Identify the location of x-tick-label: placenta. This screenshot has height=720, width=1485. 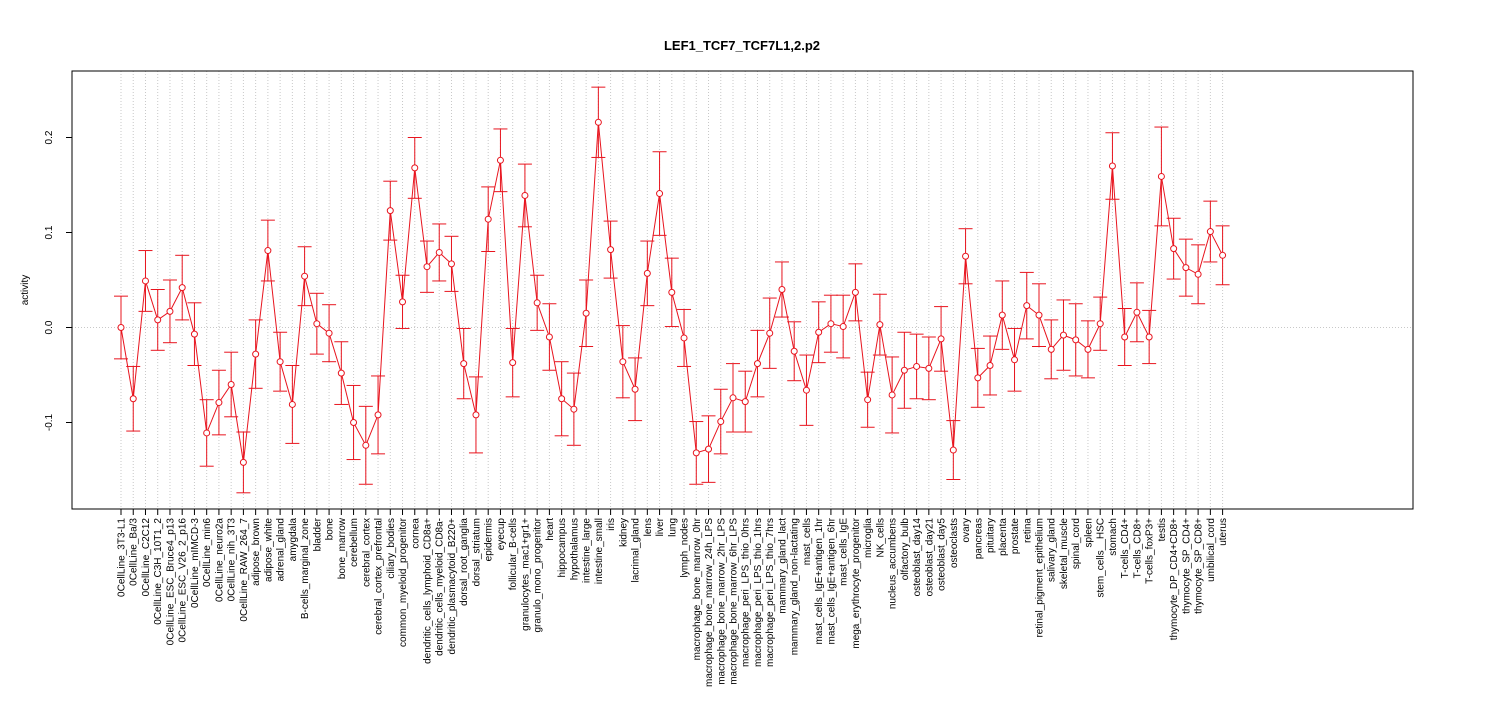
(1003, 537).